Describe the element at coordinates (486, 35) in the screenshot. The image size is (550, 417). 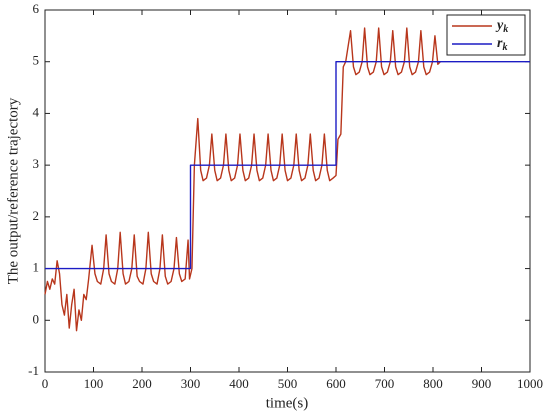
I see `legend-box` at that location.